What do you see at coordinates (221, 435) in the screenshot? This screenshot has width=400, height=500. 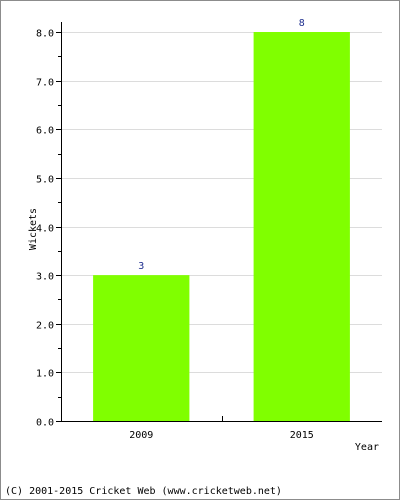 I see `x-tick-labels: 2009 2015` at bounding box center [221, 435].